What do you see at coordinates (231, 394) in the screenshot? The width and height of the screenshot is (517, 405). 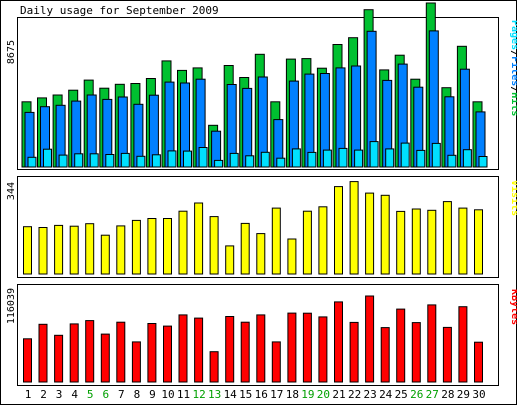 I see `day-label-14: 14` at bounding box center [231, 394].